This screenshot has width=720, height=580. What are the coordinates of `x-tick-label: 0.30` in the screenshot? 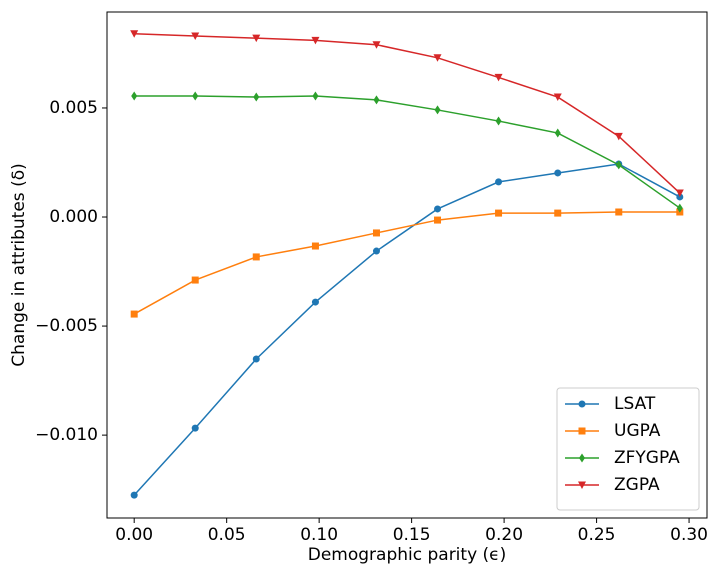 It's located at (689, 535).